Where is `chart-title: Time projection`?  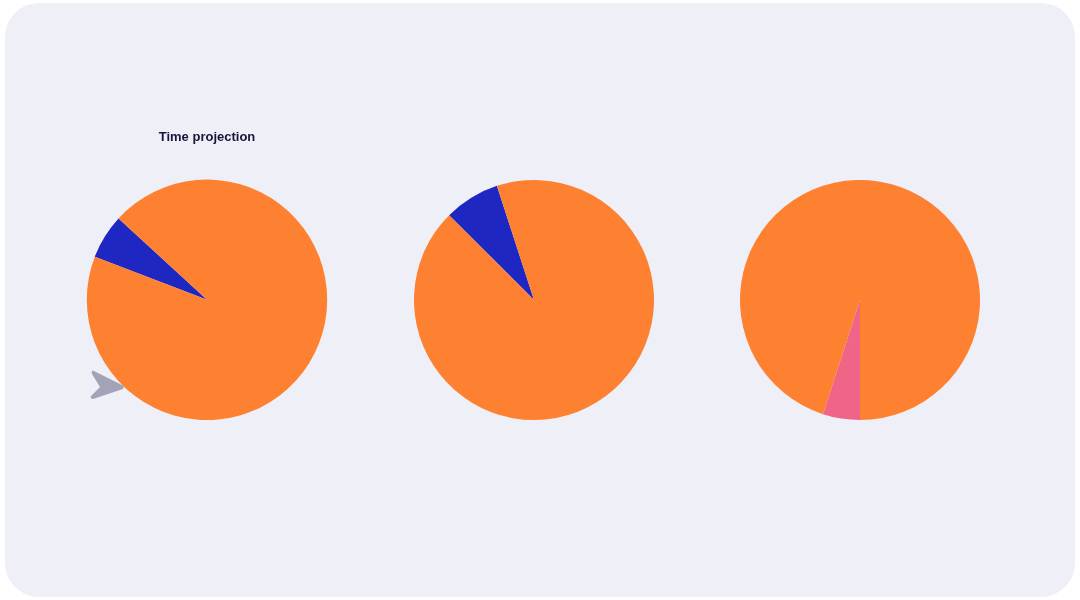
chart-title: Time projection is located at coordinates (207, 137).